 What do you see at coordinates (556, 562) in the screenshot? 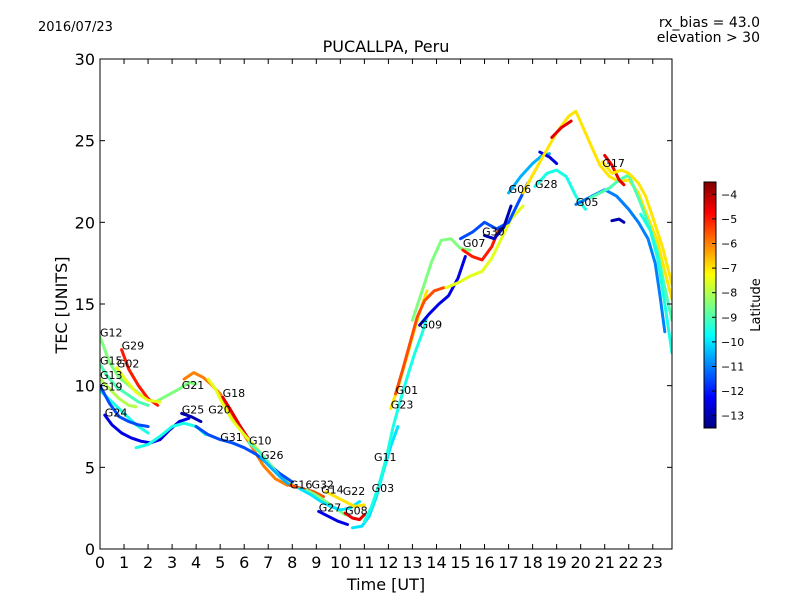
I see `x-tick-label-19: 19` at bounding box center [556, 562].